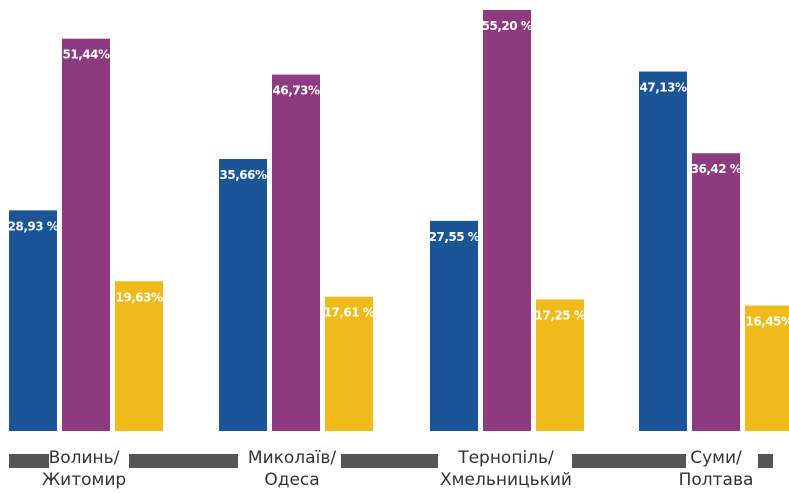  I want to click on bar-value-label: 51,44%, so click(86, 55).